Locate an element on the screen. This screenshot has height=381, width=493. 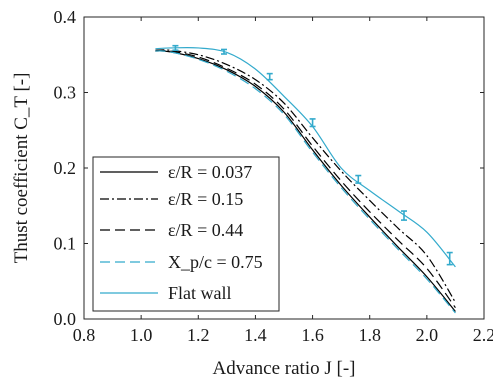
legend-label-3: X_p/c = 0.75 is located at coordinates (215, 262).